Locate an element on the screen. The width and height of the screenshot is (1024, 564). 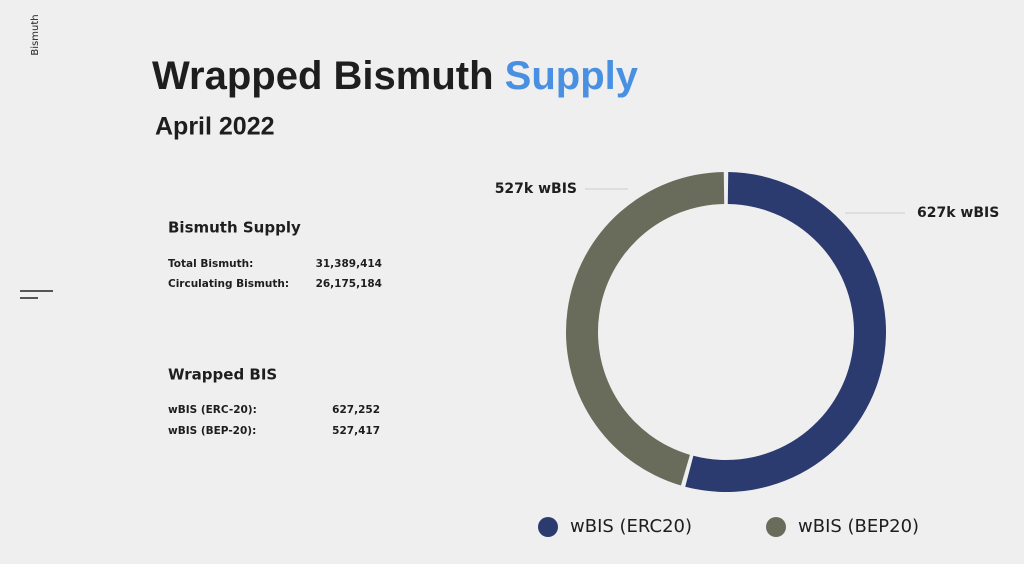
row-label: Total Bismuth: is located at coordinates (210, 264).